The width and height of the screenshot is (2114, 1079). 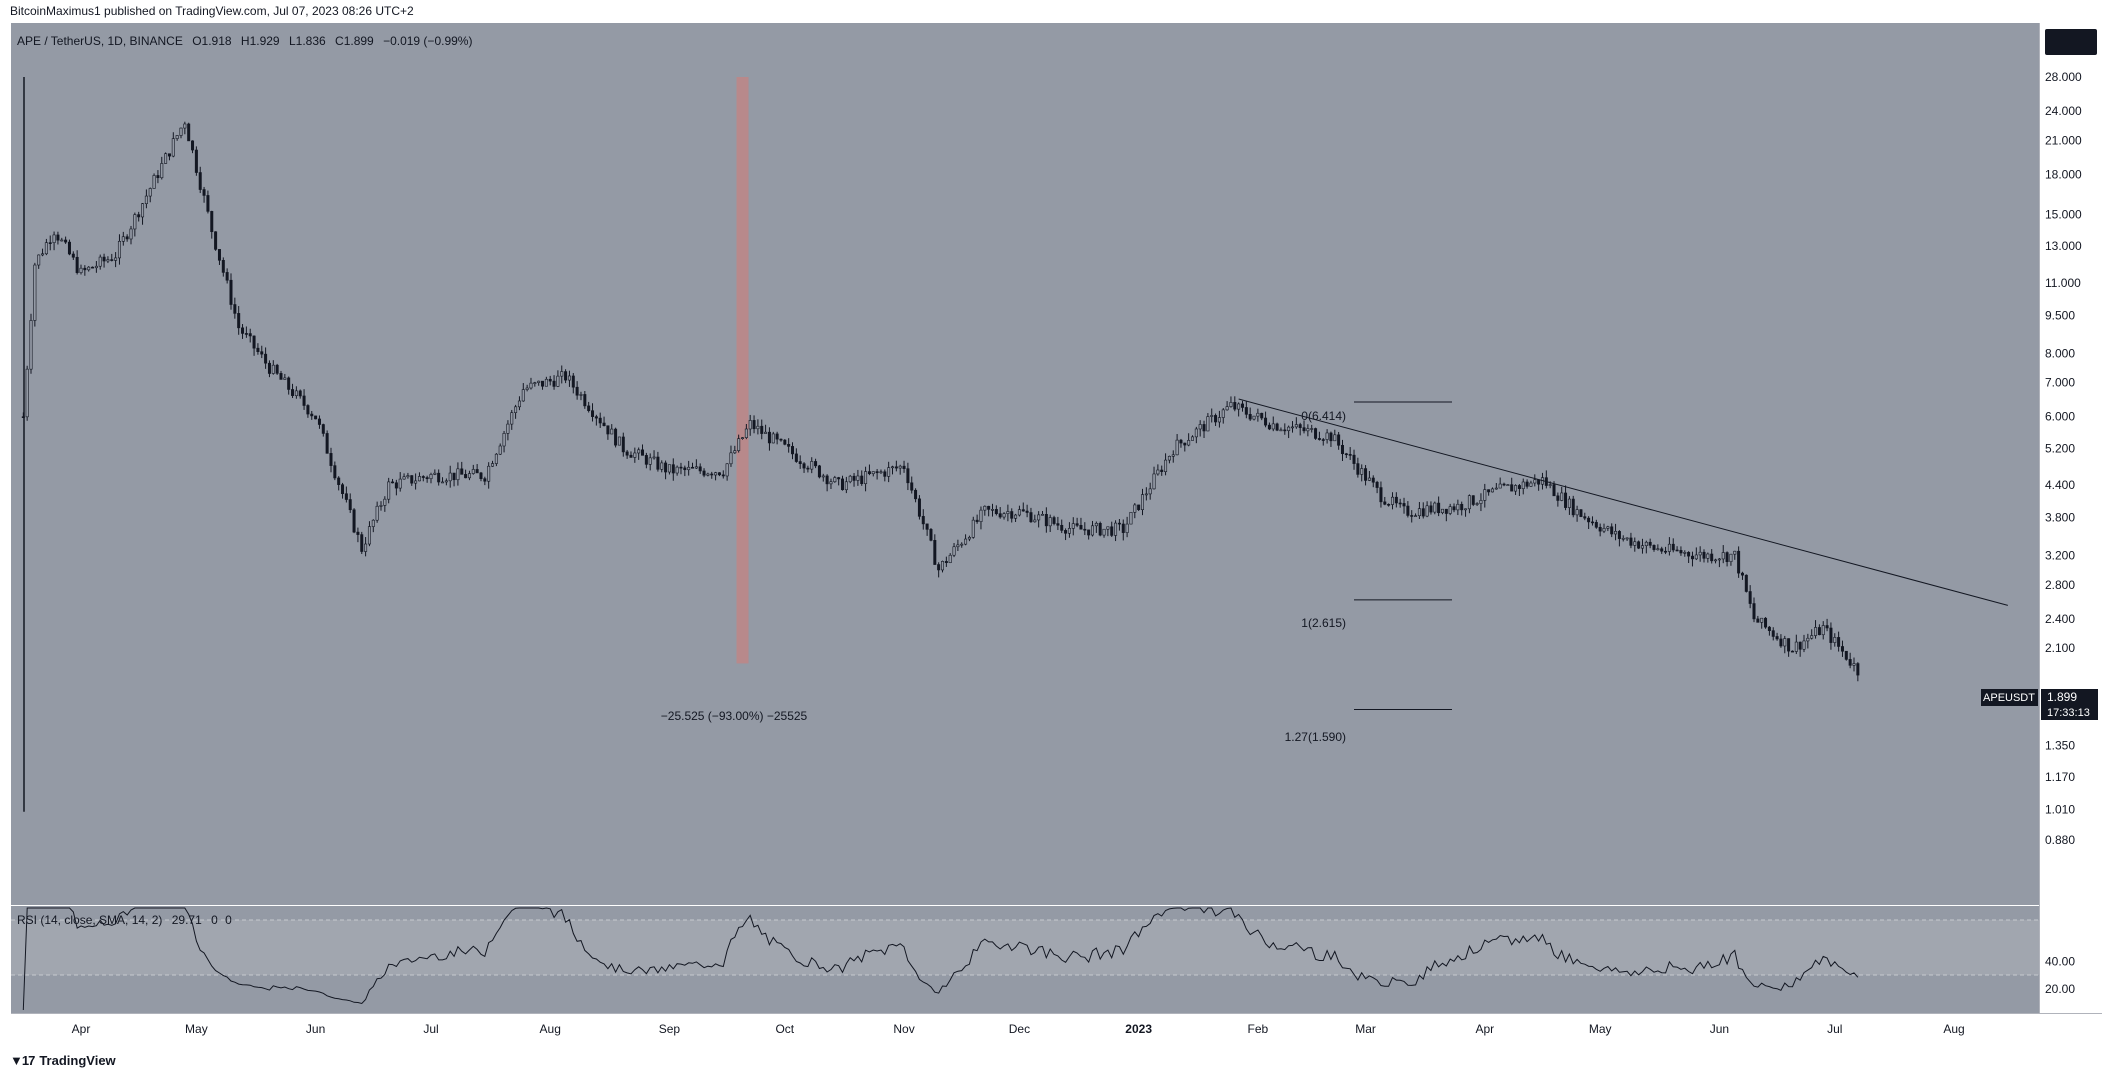 I want to click on time-axis, so click(x=1025, y=1017).